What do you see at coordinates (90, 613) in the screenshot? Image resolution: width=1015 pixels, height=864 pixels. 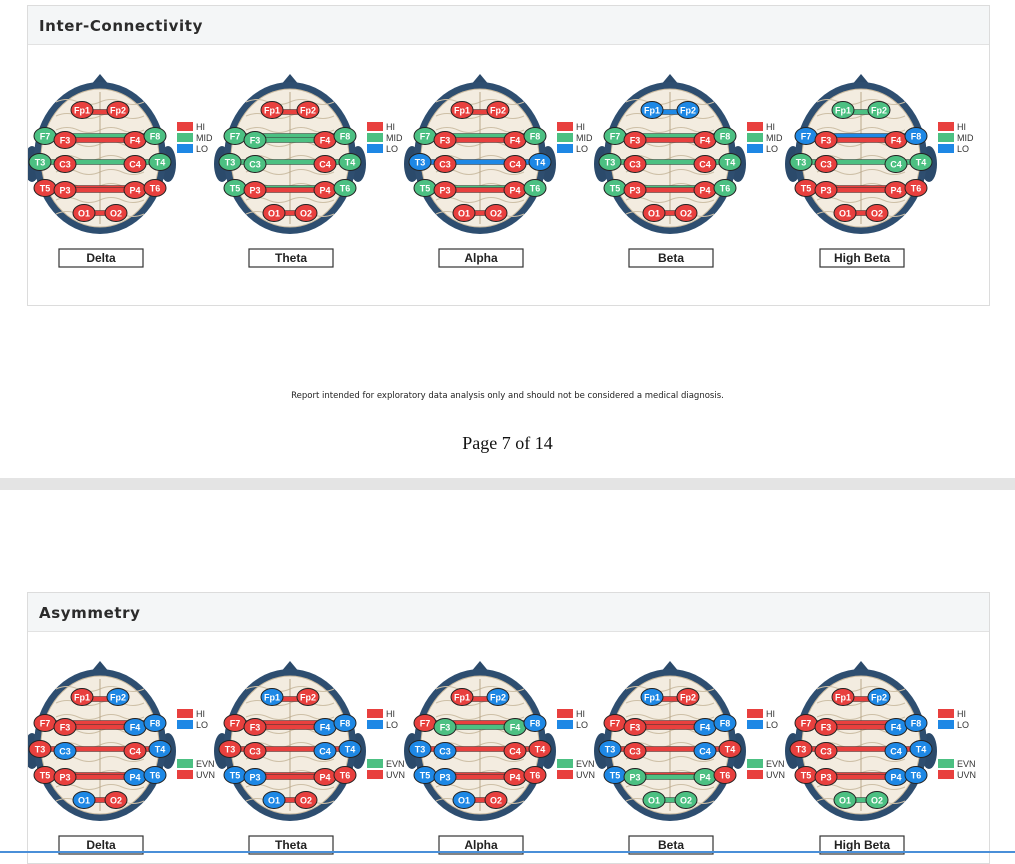 I see `section-title: Asymmetry` at bounding box center [90, 613].